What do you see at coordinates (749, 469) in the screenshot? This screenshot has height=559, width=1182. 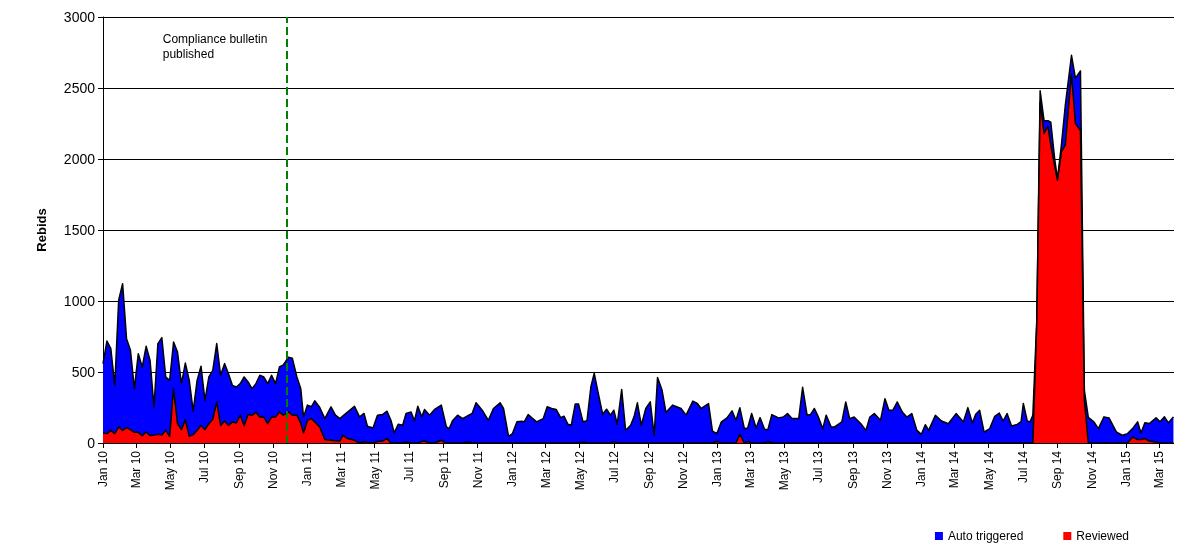 I see `x-tick-label: Mar 13` at bounding box center [749, 469].